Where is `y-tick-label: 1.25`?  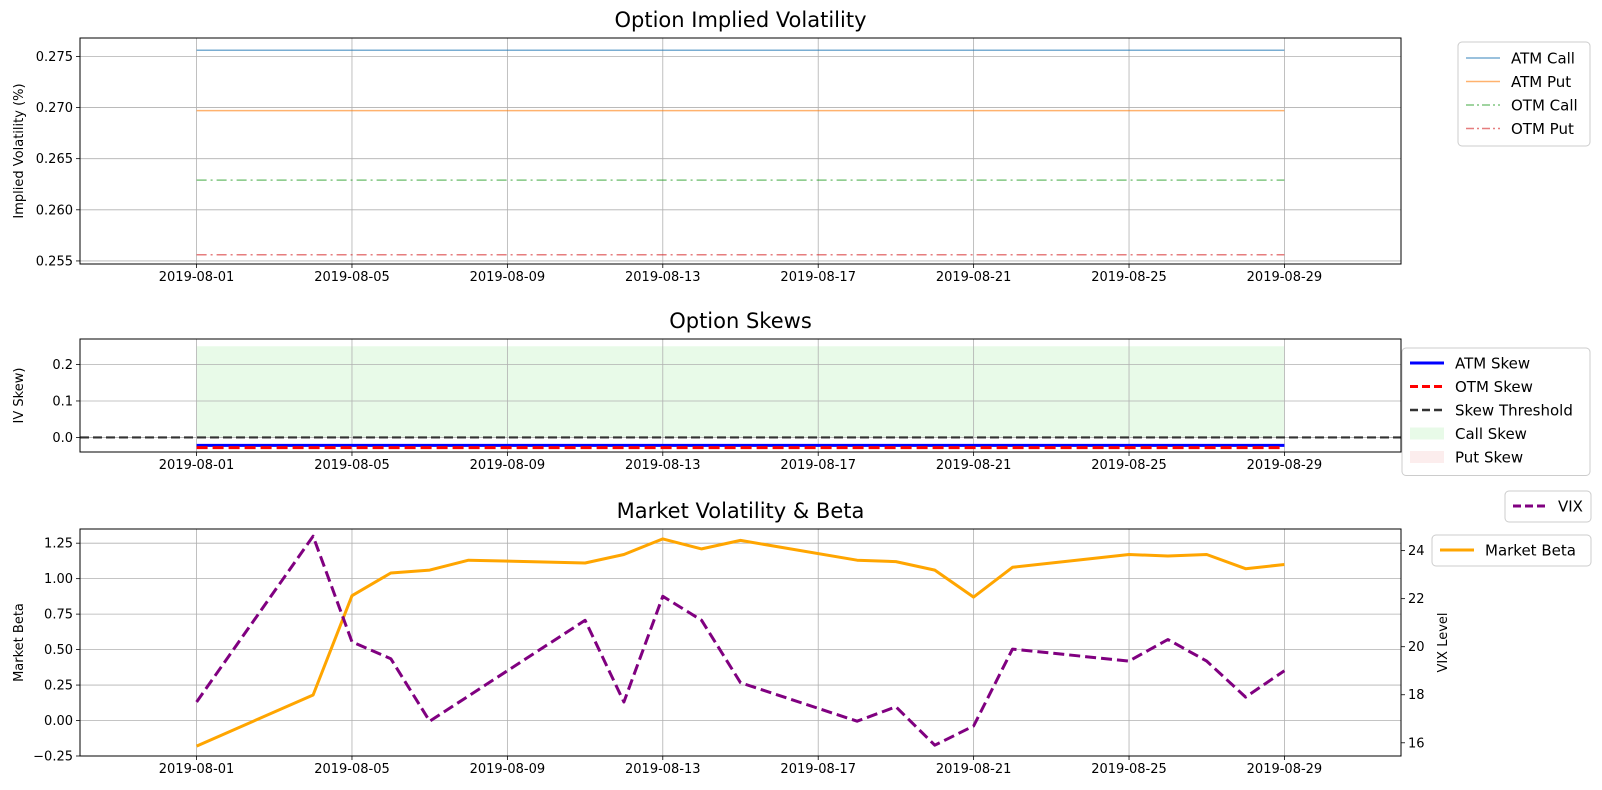 y-tick-label: 1.25 is located at coordinates (58, 544).